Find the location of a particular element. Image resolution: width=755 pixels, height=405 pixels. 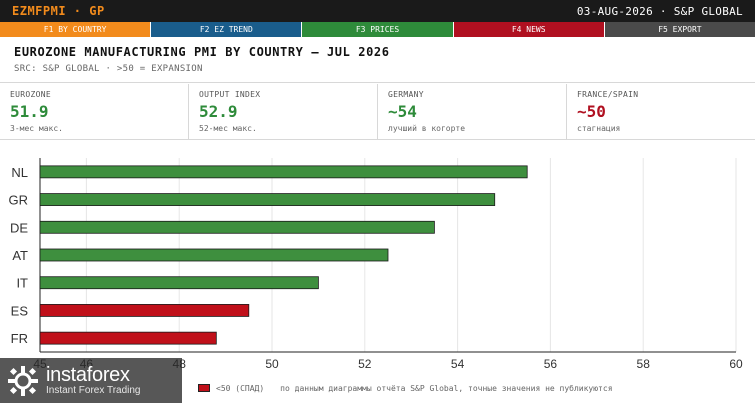

kpi-germany: GERMANY ~54 лучший в когорте is located at coordinates (472, 111).